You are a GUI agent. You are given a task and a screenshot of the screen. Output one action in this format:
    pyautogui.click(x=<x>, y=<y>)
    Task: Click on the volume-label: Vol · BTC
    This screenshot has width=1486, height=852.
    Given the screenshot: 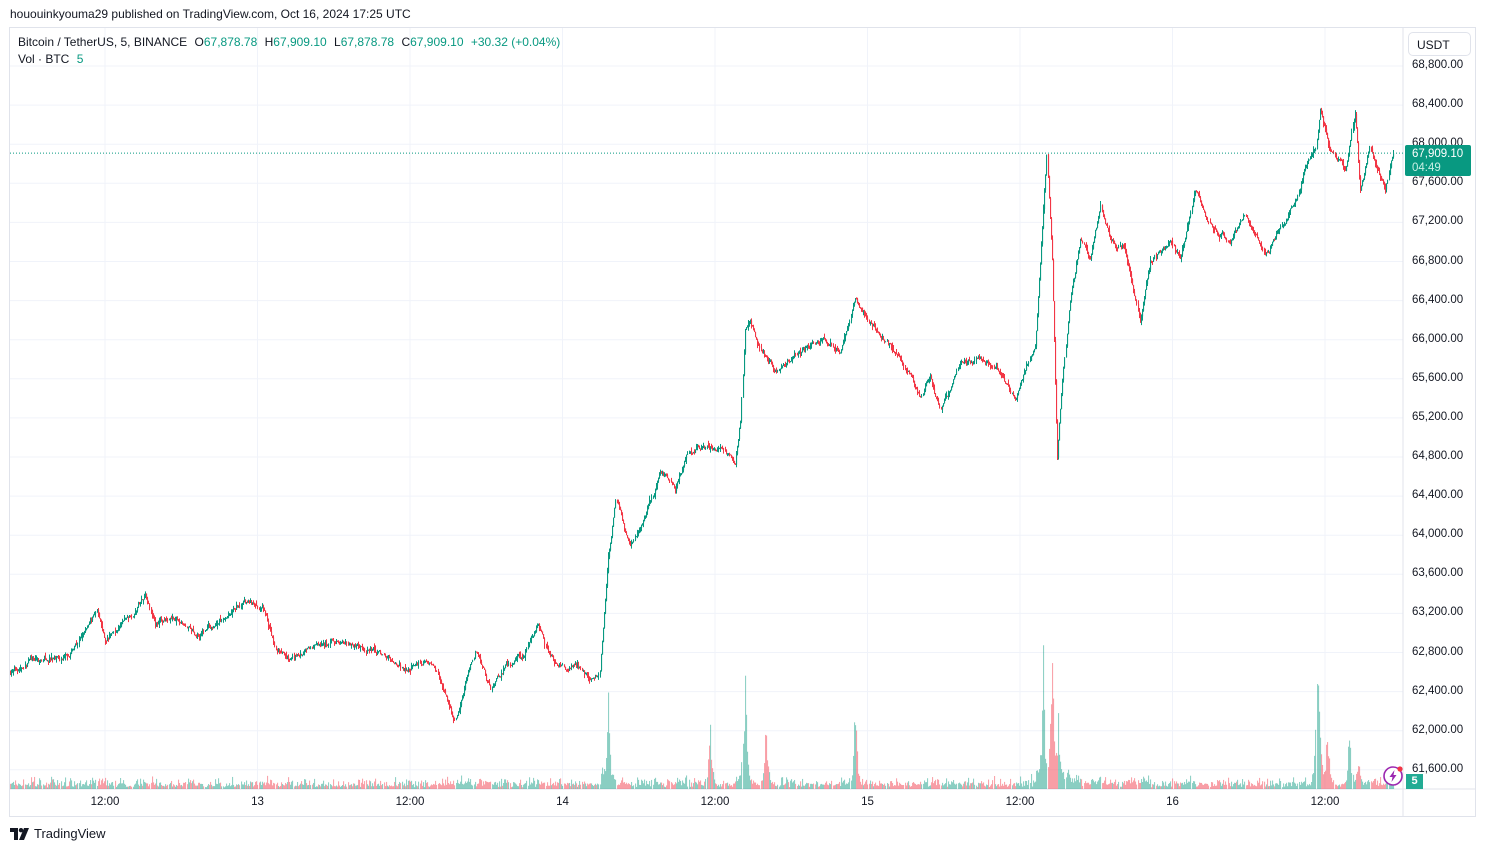 What is the action you would take?
    pyautogui.click(x=44, y=59)
    